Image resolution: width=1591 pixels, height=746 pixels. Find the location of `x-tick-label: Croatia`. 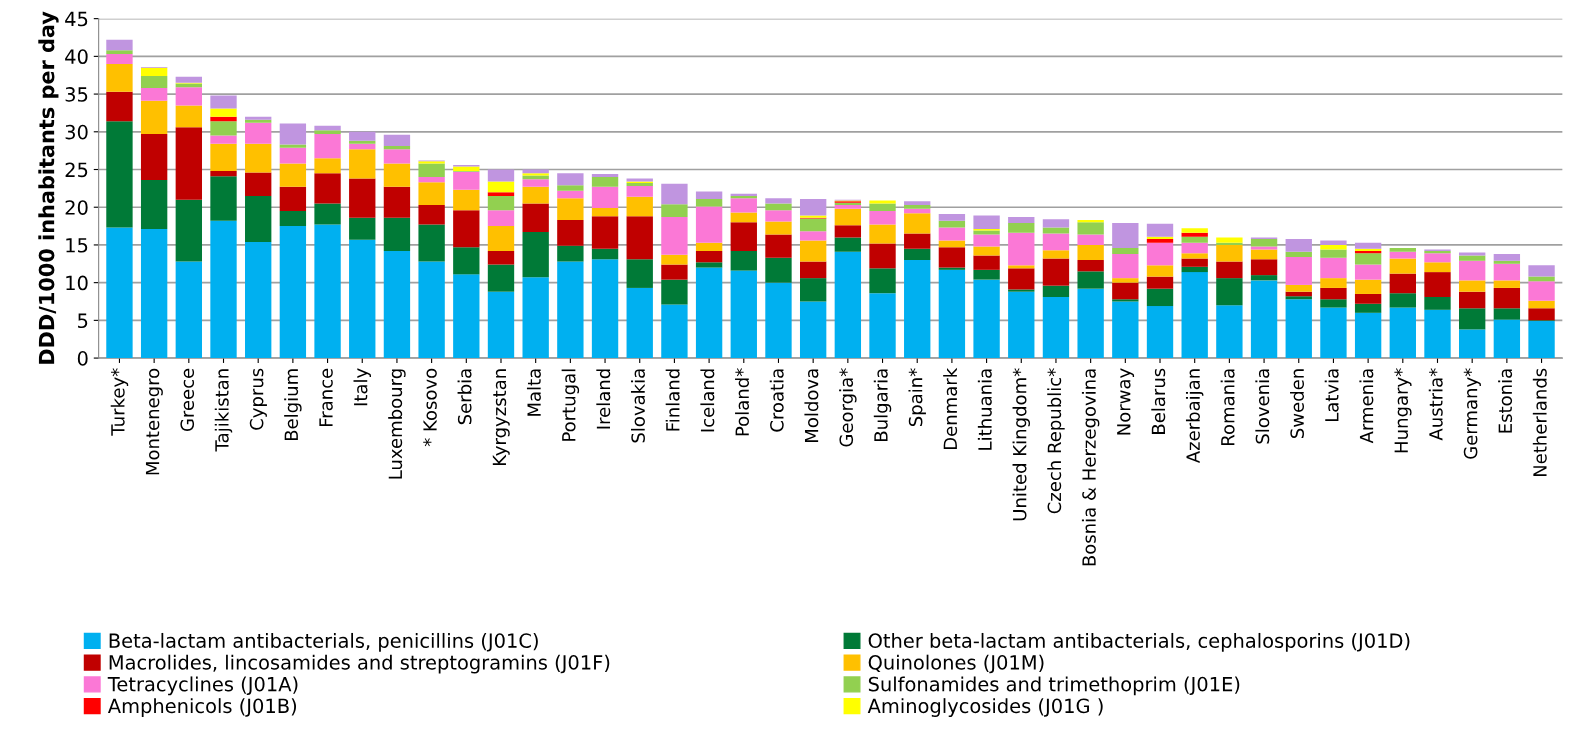

x-tick-label: Croatia is located at coordinates (776, 400).